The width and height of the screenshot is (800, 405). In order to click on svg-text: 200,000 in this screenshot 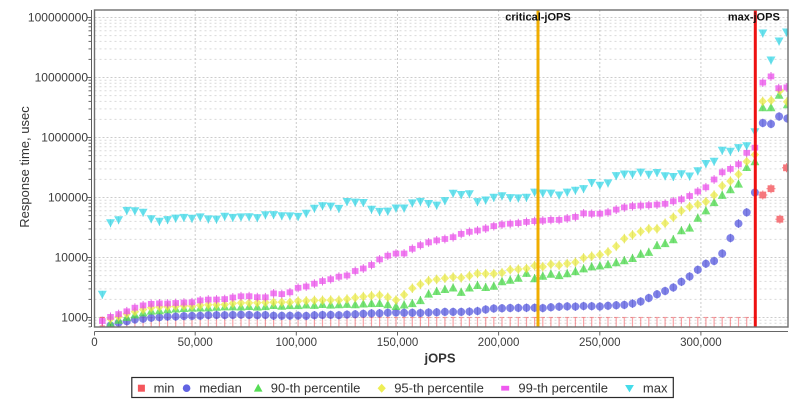, I will do `click(499, 343)`.